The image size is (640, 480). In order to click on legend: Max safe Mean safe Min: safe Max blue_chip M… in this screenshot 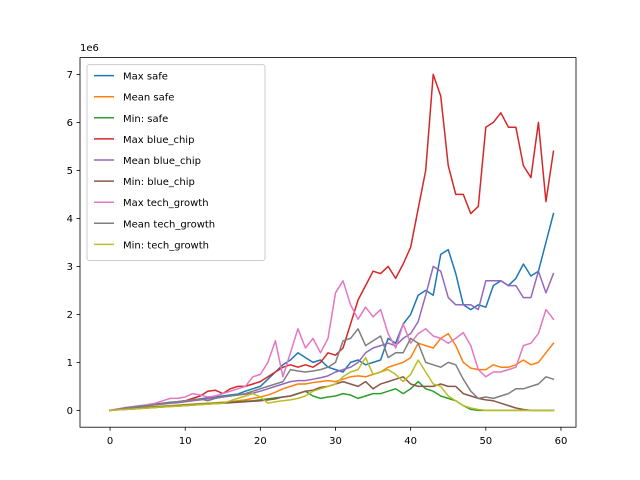, I will do `click(176, 162)`.